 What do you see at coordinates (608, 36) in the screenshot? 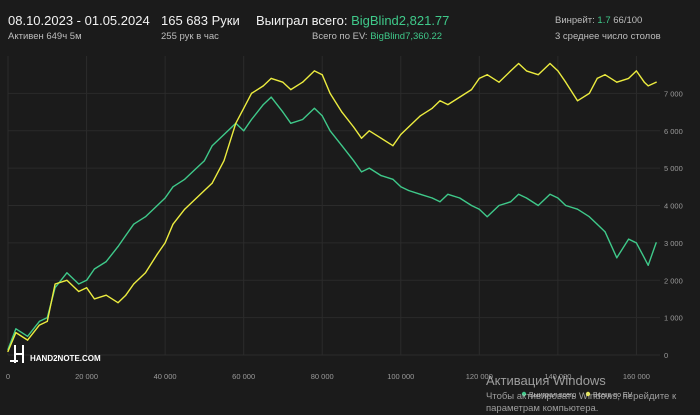
I see `avg-tables: 3 среднее число столов` at bounding box center [608, 36].